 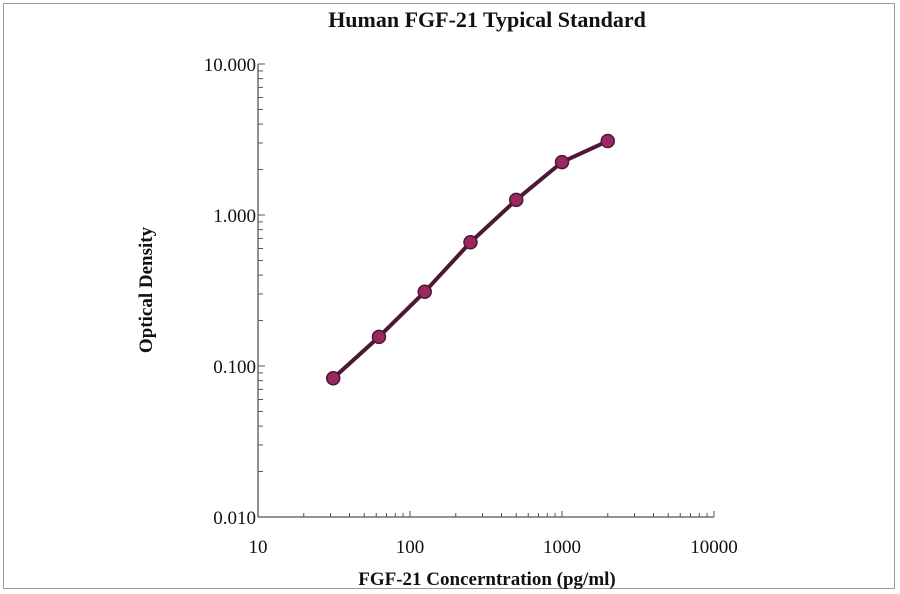 I want to click on y-tick-label: 1.000, so click(x=234, y=216).